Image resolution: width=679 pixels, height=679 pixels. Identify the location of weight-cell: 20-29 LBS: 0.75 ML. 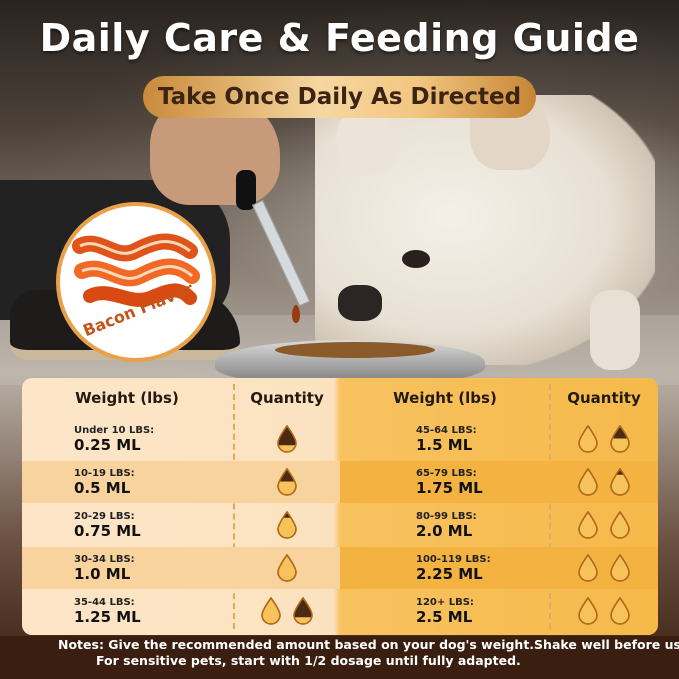
(127, 525).